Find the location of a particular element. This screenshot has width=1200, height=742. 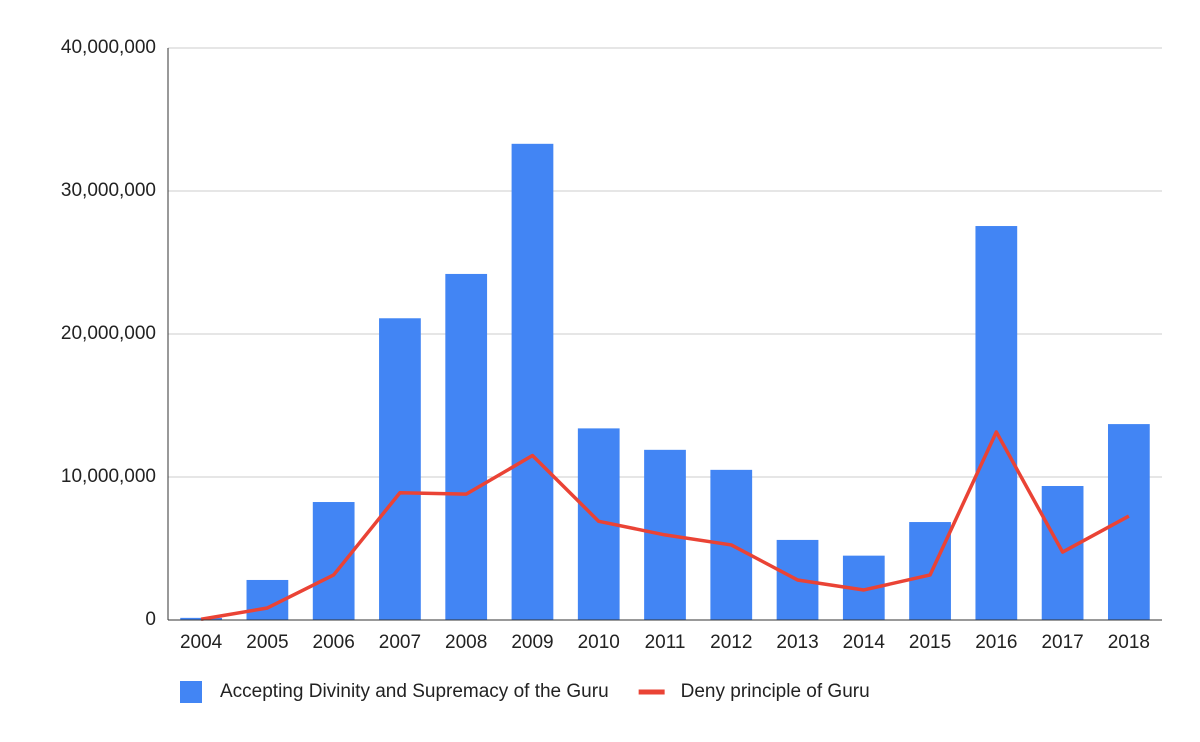

x-tick-label: 2011 is located at coordinates (665, 642).